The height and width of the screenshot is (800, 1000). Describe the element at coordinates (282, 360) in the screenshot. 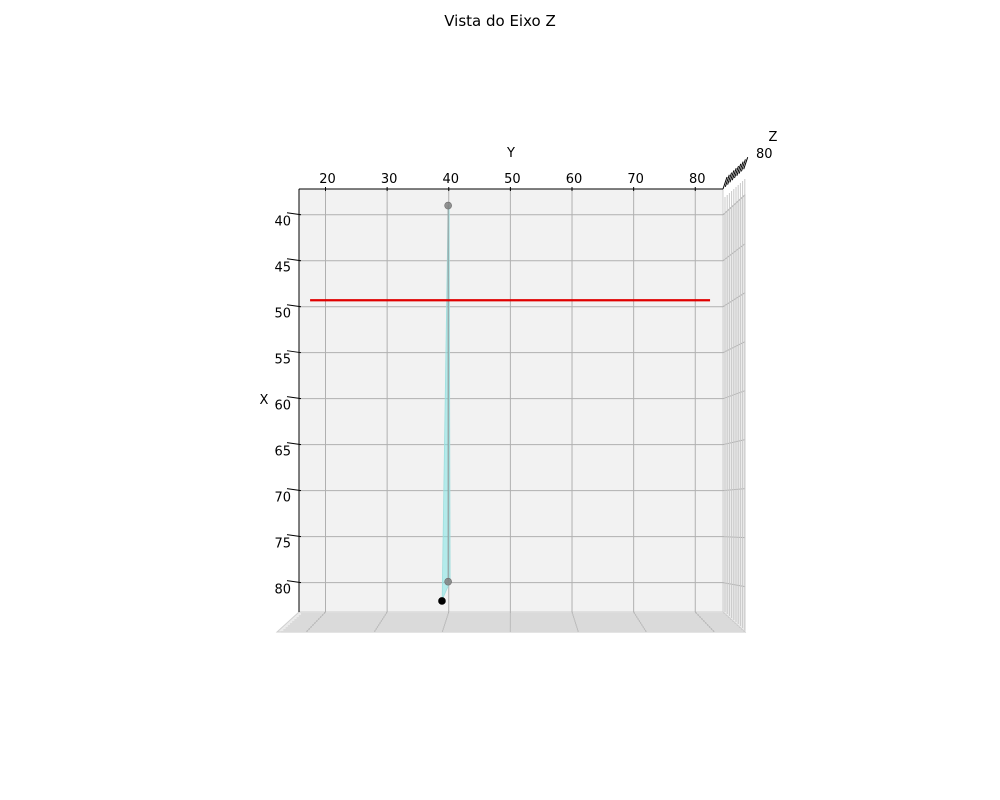

I see `x-tick-label: 55` at that location.